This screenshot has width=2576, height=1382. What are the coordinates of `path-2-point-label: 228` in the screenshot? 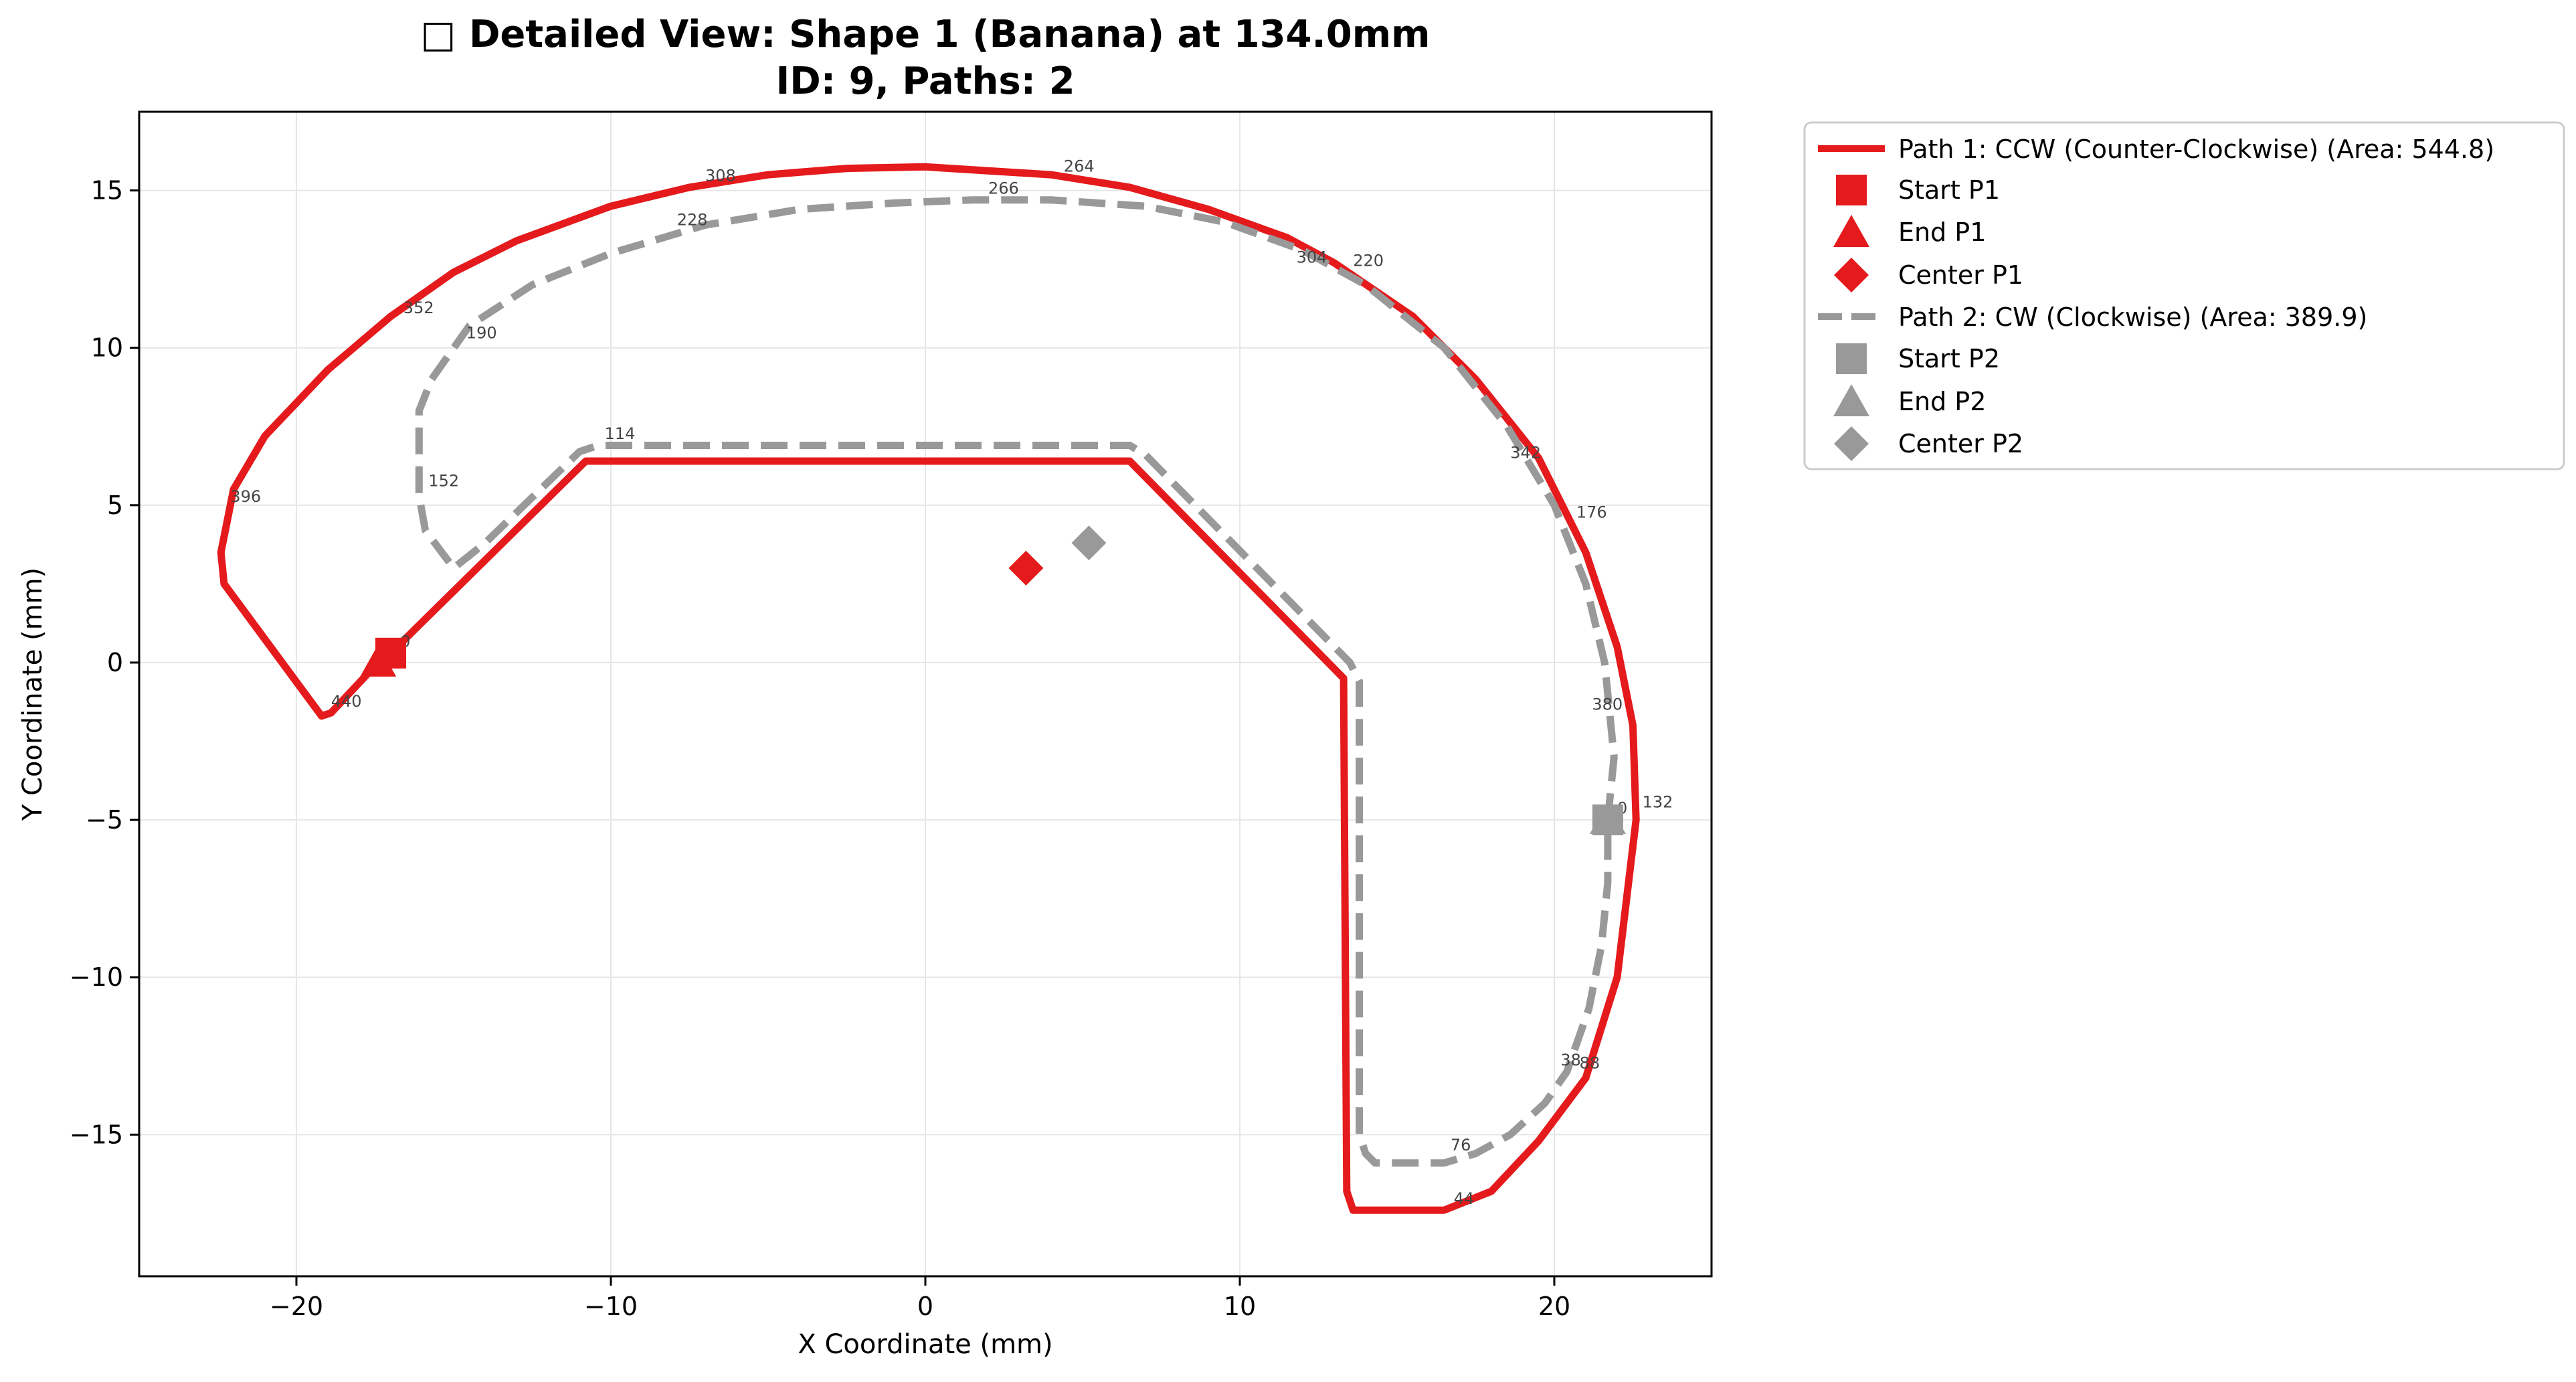 It's located at (692, 219).